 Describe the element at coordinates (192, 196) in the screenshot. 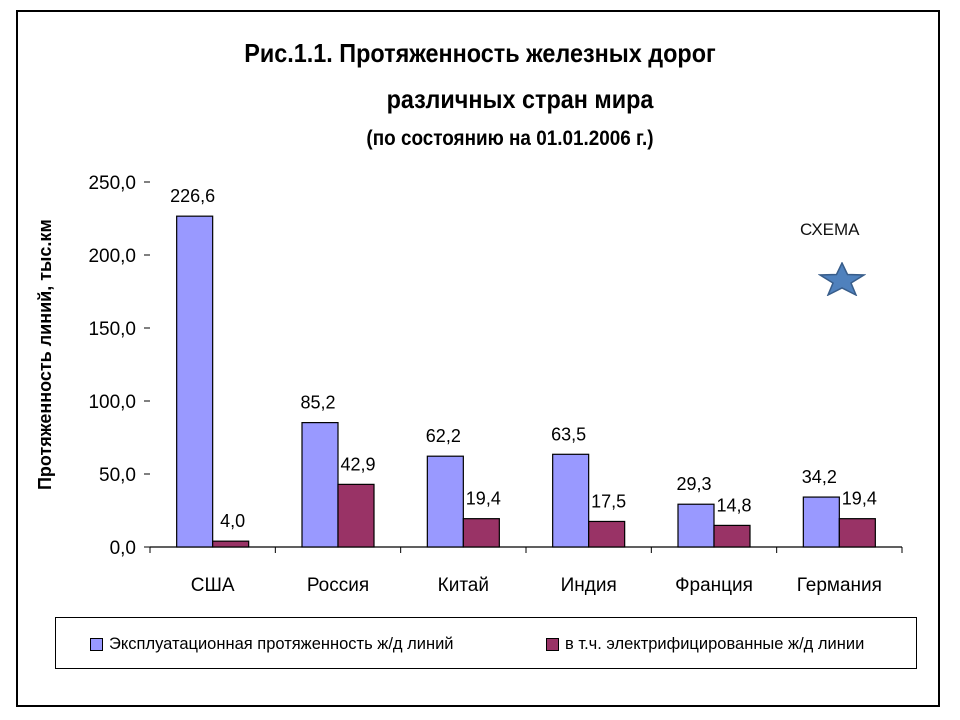

I see `data-label-total: 226,6` at that location.